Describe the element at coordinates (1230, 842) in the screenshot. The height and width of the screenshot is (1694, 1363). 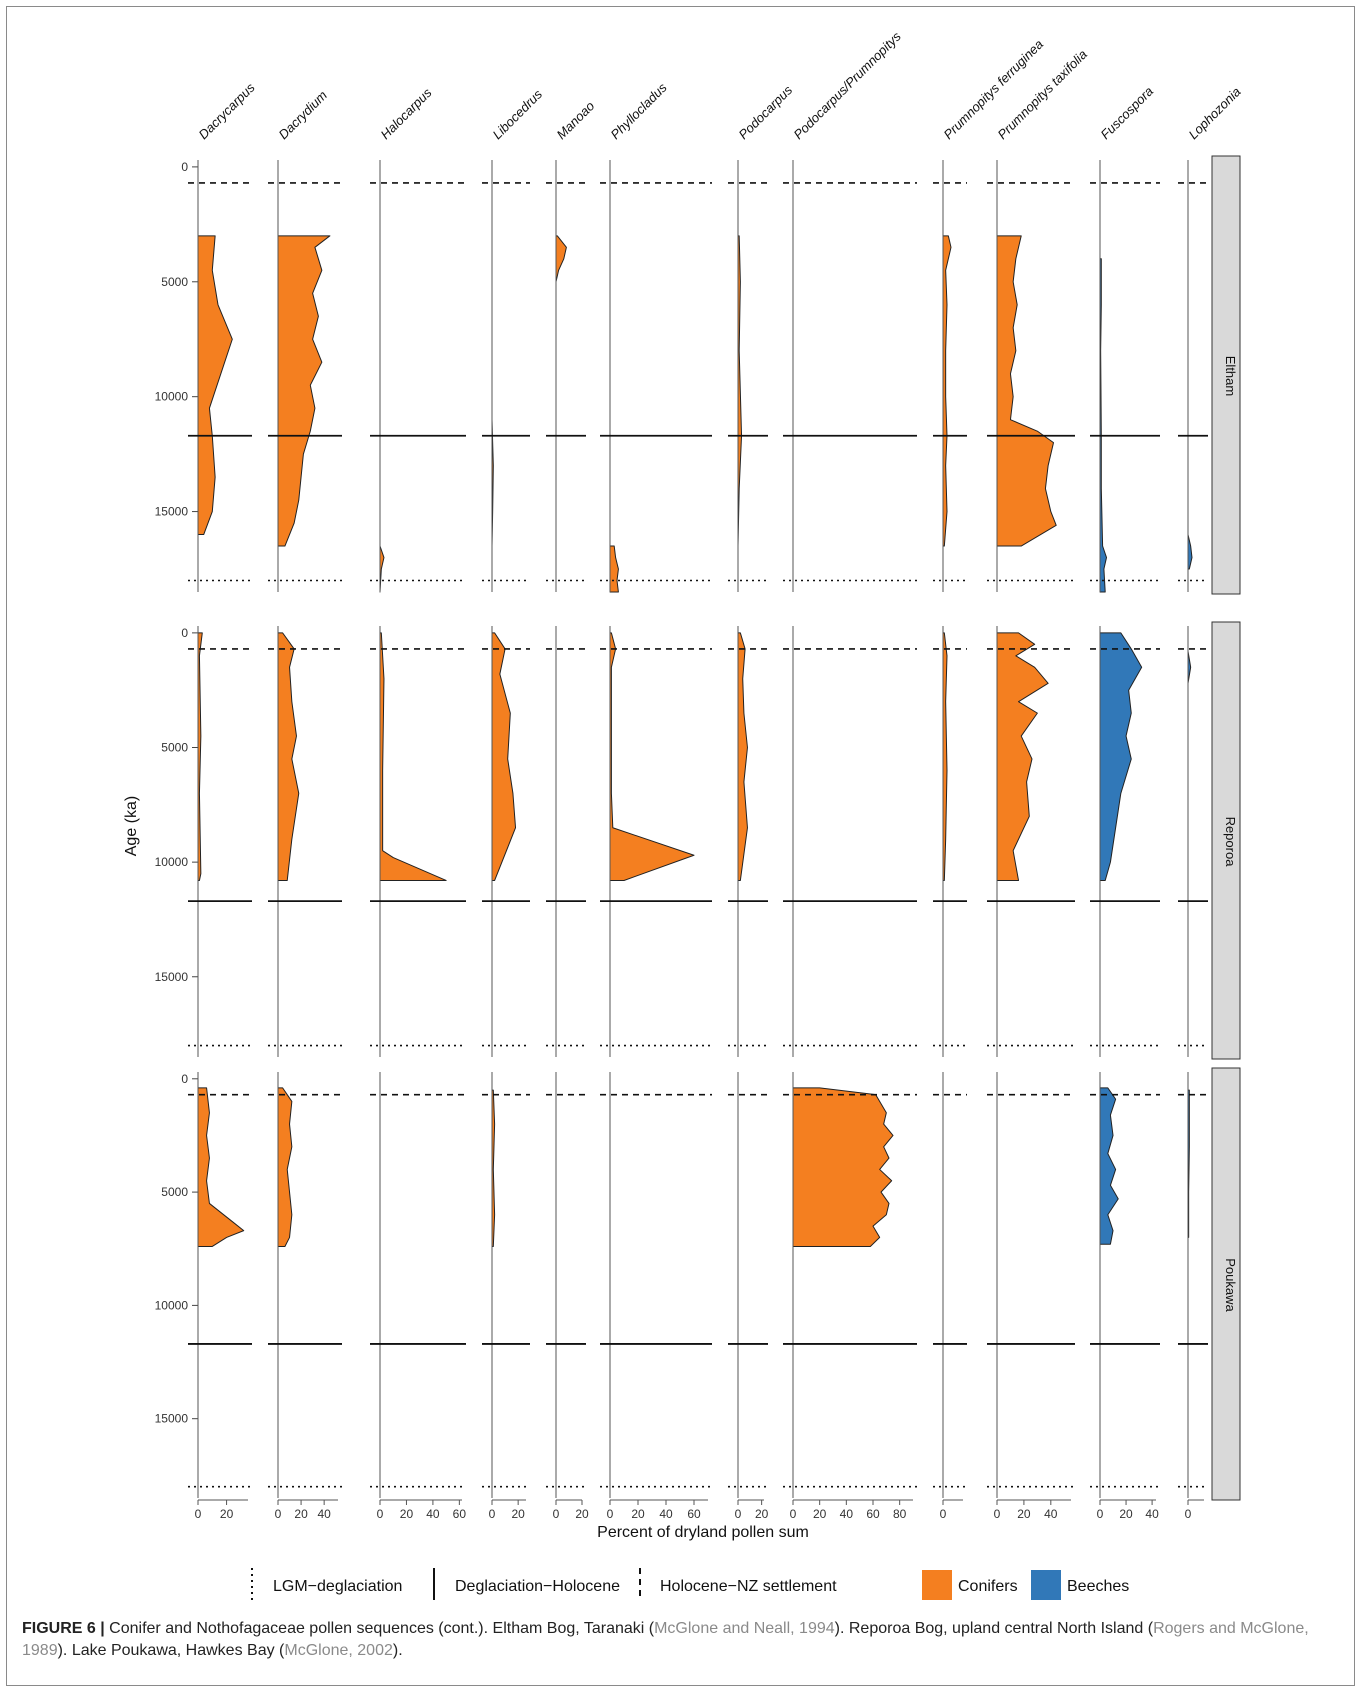
I see `site-label-reporoa: Reporoa` at that location.